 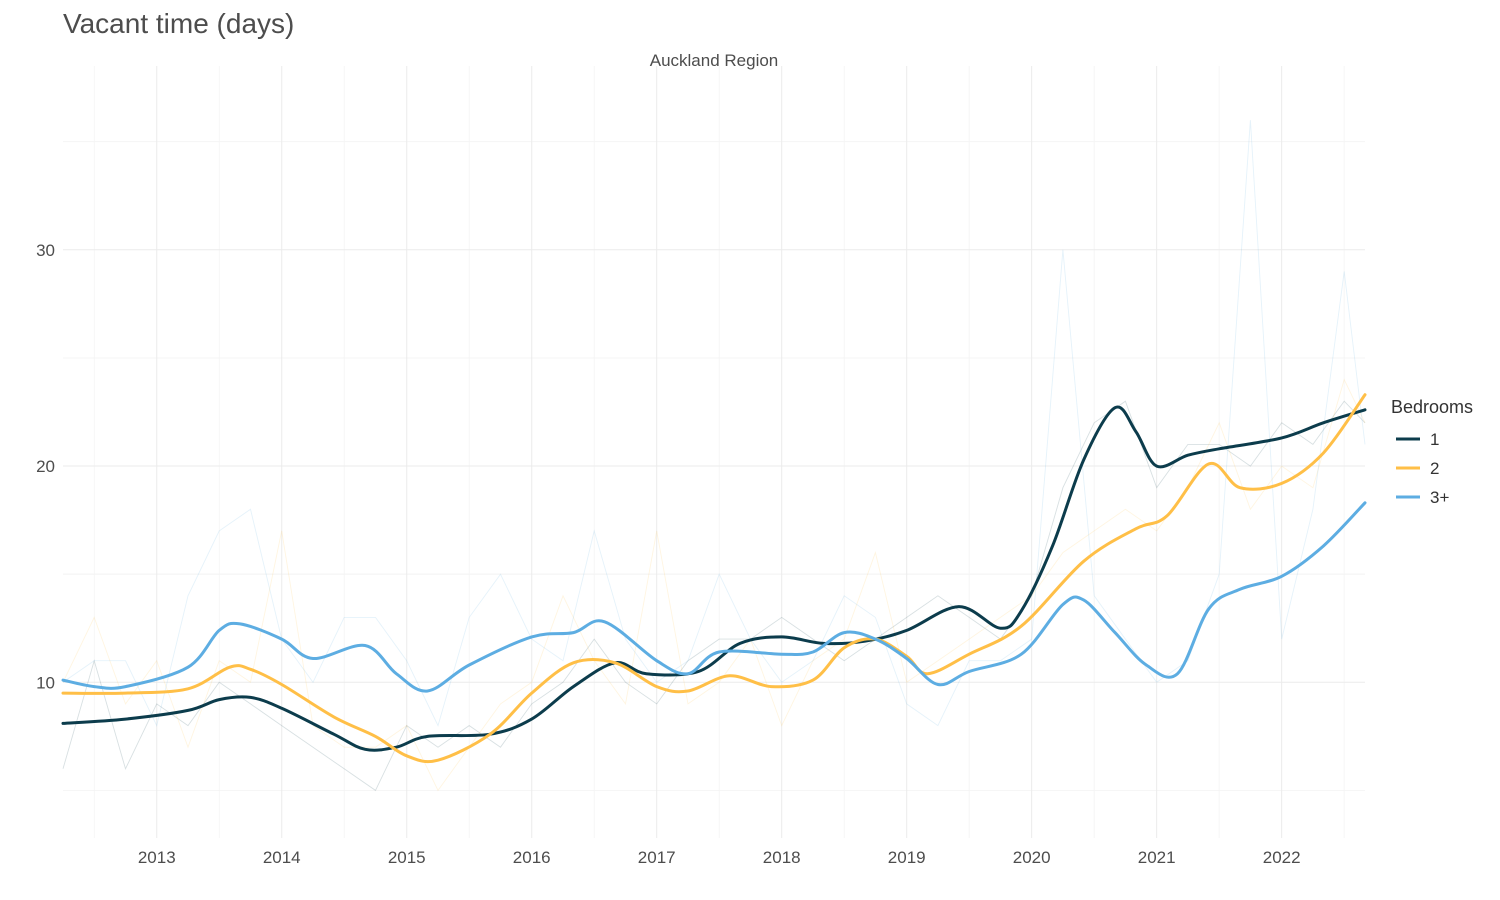 I want to click on x-tick-label: 2018, so click(x=782, y=857).